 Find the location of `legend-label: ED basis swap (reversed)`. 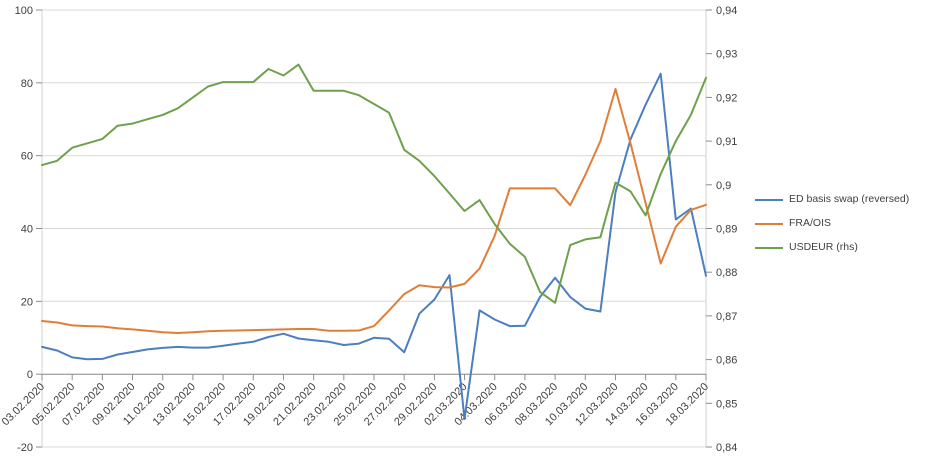

legend-label: ED basis swap (reversed) is located at coordinates (849, 199).